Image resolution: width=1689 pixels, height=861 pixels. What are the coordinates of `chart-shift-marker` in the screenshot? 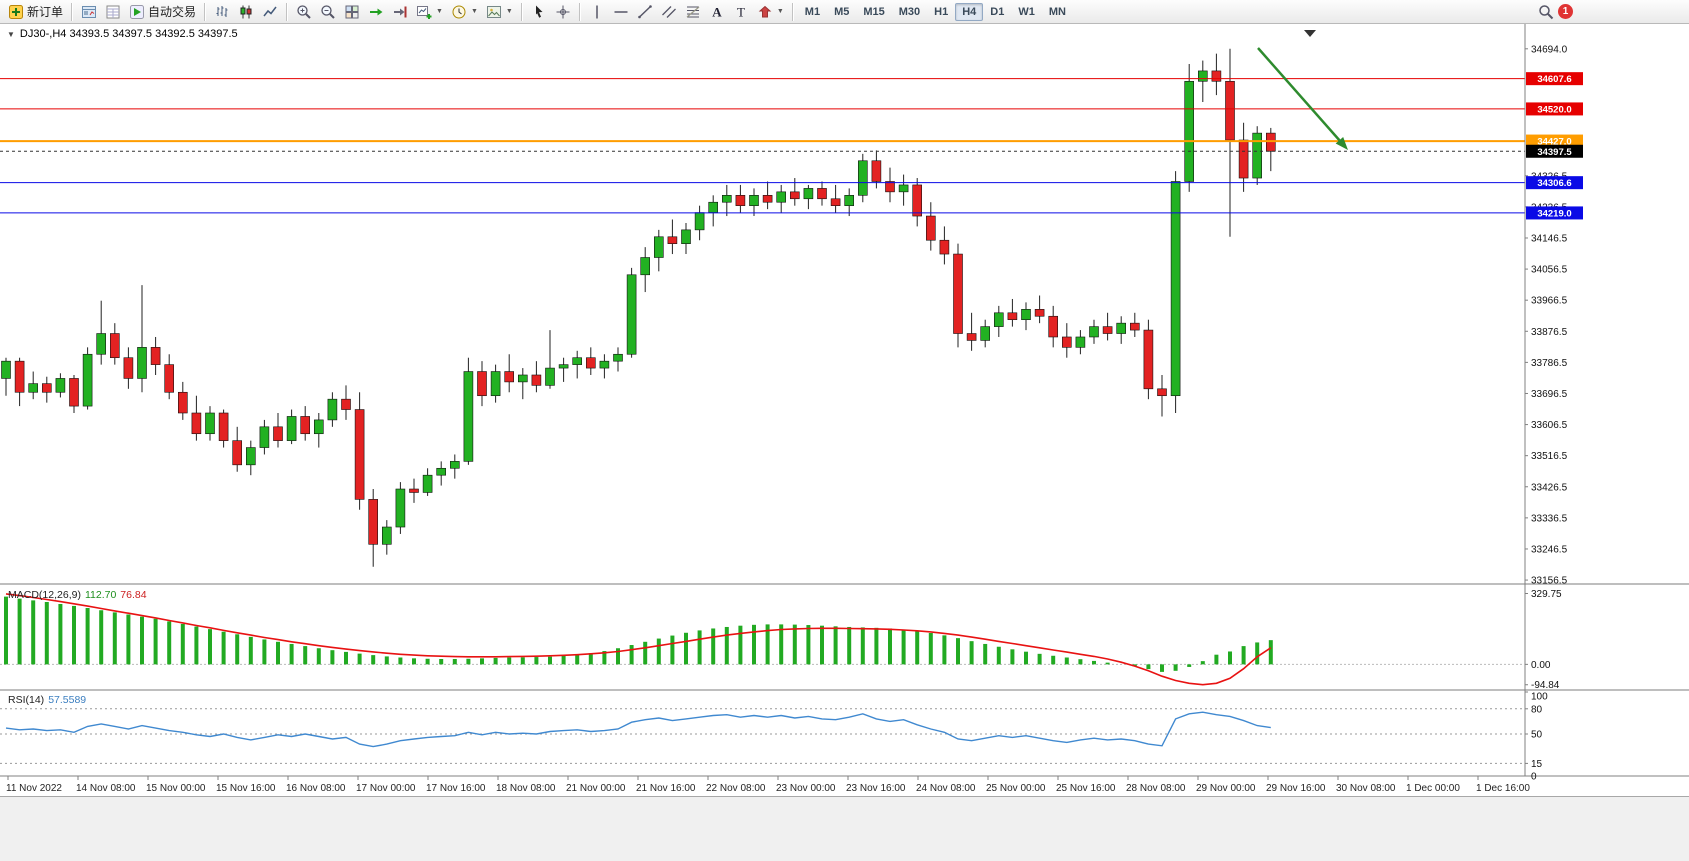 It's located at (1310, 33).